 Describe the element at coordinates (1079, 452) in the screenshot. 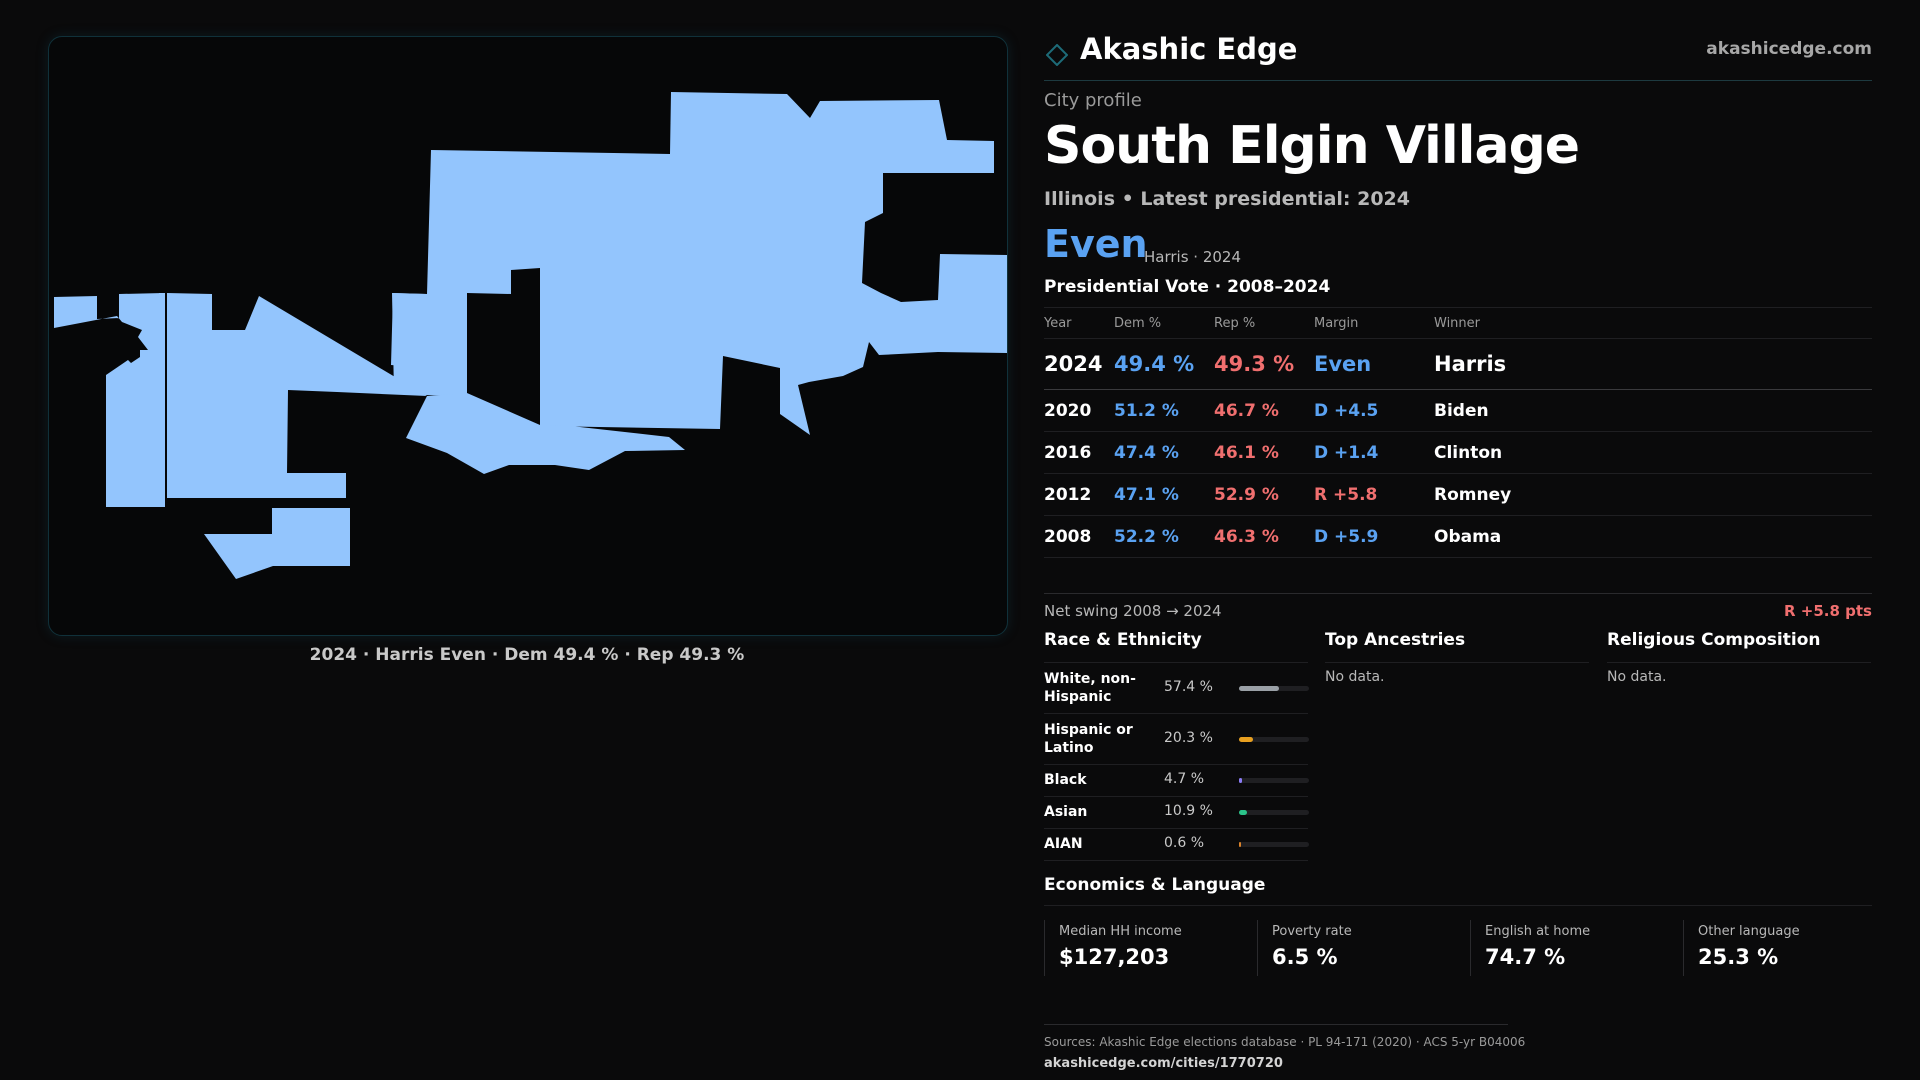

I see `cell-year: 2016` at that location.